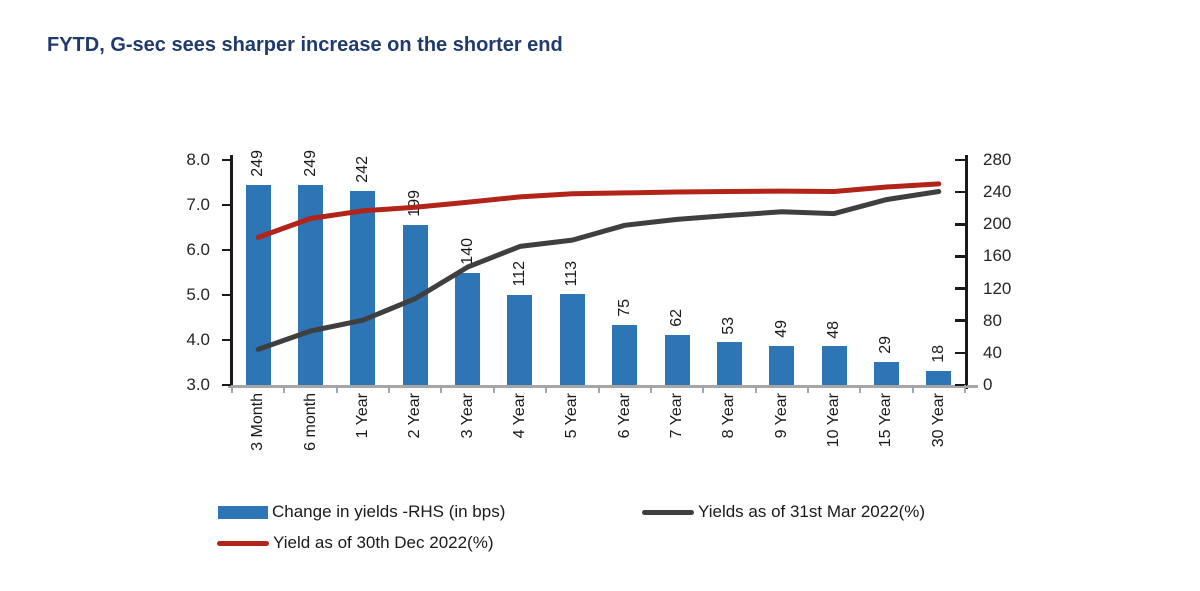  Describe the element at coordinates (938, 420) in the screenshot. I see `x-category-label: 30 Year` at that location.